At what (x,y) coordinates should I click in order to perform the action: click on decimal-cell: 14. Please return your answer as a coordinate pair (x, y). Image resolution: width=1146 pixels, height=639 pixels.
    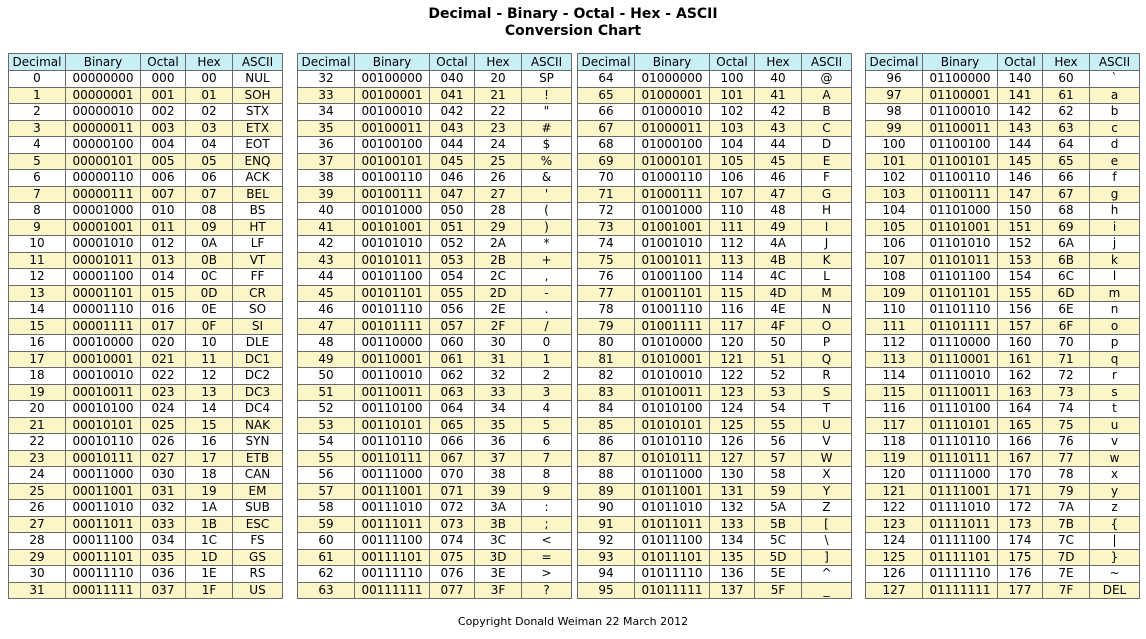
    Looking at the image, I should click on (37, 310).